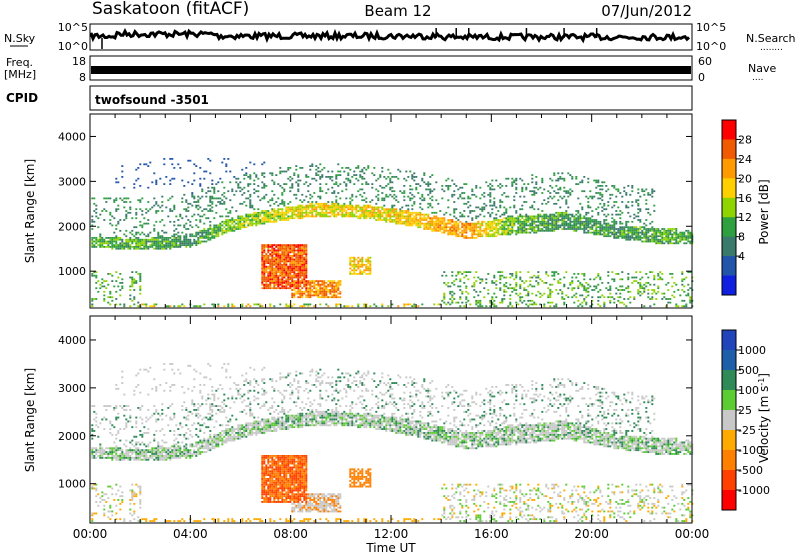 The width and height of the screenshot is (800, 554). Describe the element at coordinates (94, 448) in the screenshot. I see `velocity-cell` at that location.